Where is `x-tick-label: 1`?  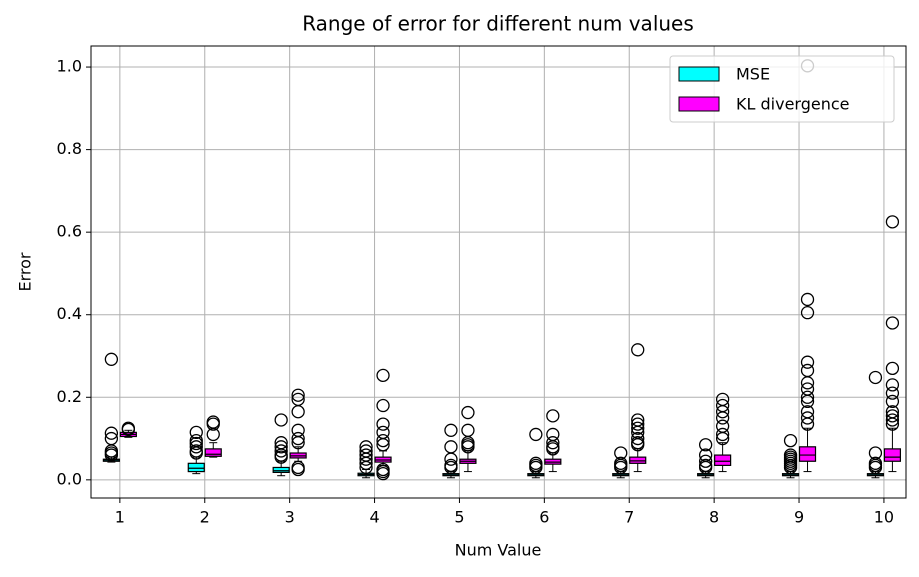
x-tick-label: 1 is located at coordinates (120, 517).